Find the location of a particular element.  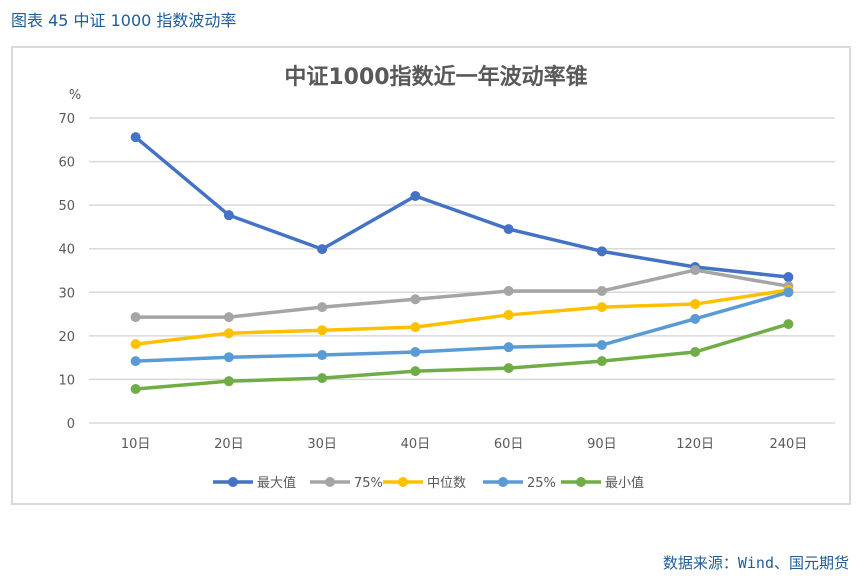

source-note: 数据来源：Wind、国元期货 is located at coordinates (755, 563).